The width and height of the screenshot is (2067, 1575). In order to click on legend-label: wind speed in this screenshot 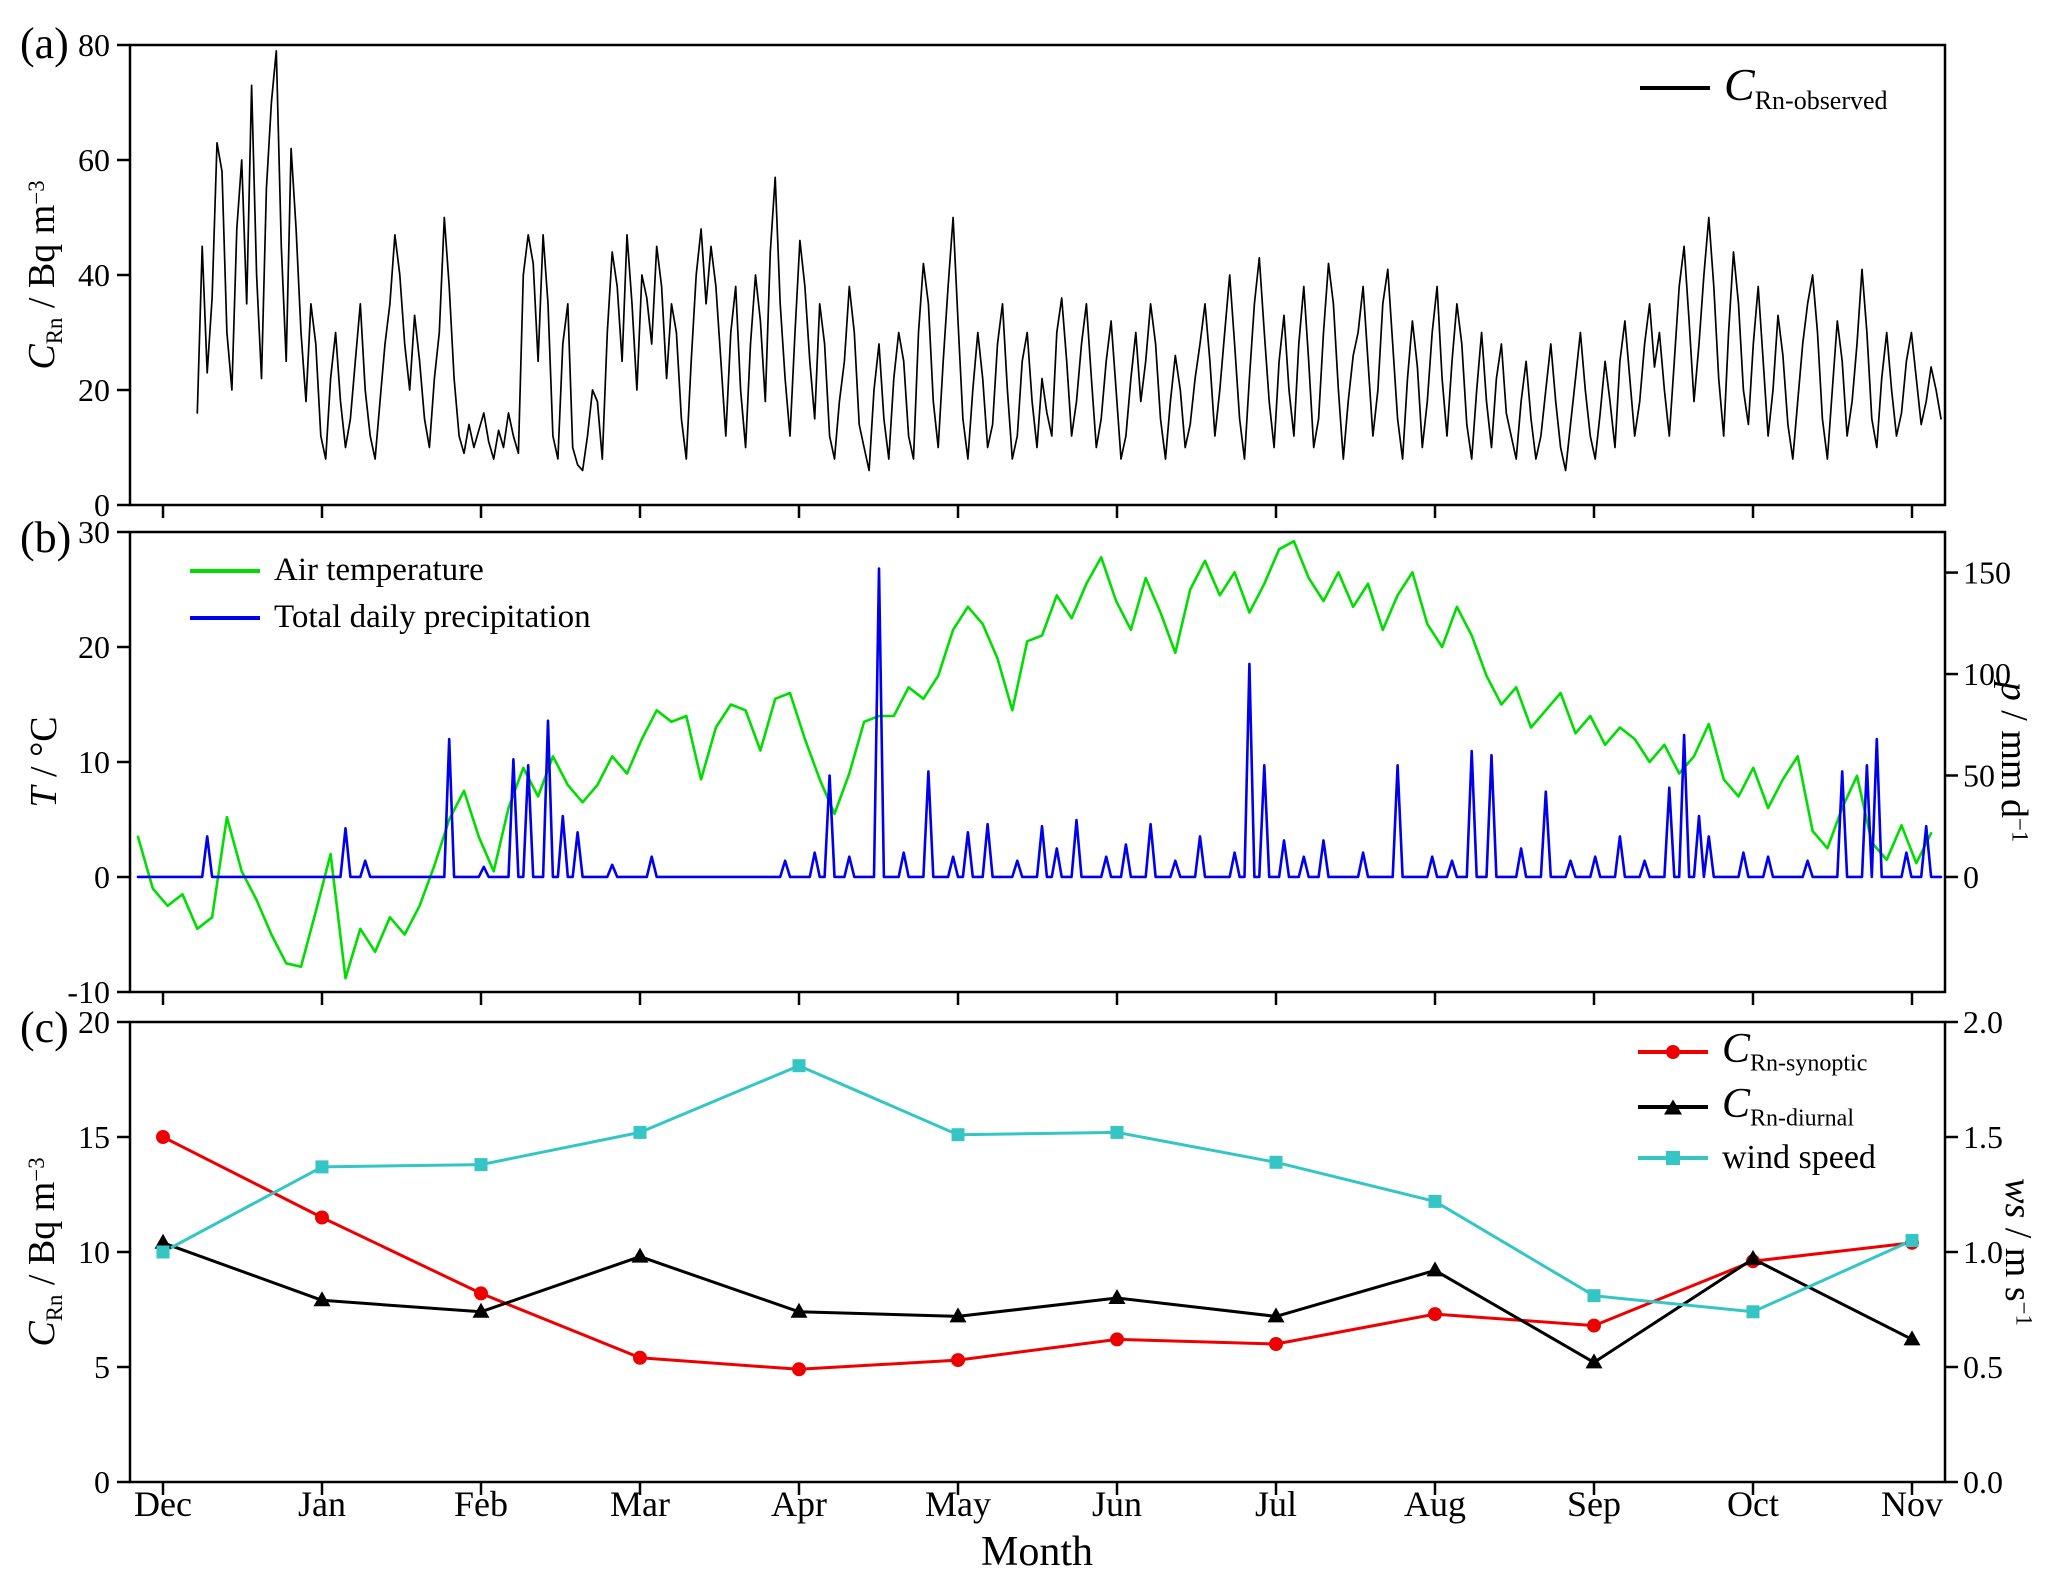, I will do `click(1799, 1157)`.